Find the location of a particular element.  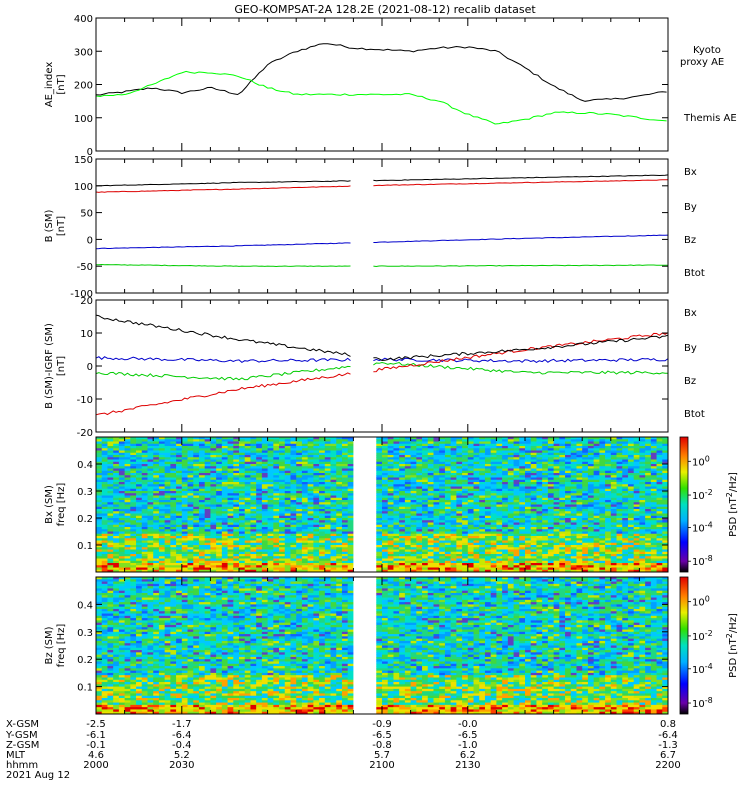

colorbar-tick-label: 10⁰ is located at coordinates (701, 602).